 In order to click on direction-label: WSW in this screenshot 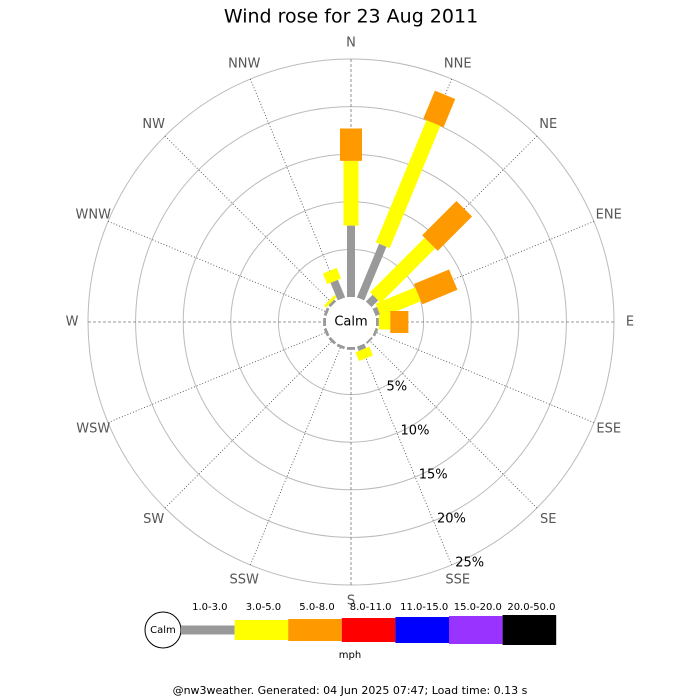, I will do `click(93, 428)`.